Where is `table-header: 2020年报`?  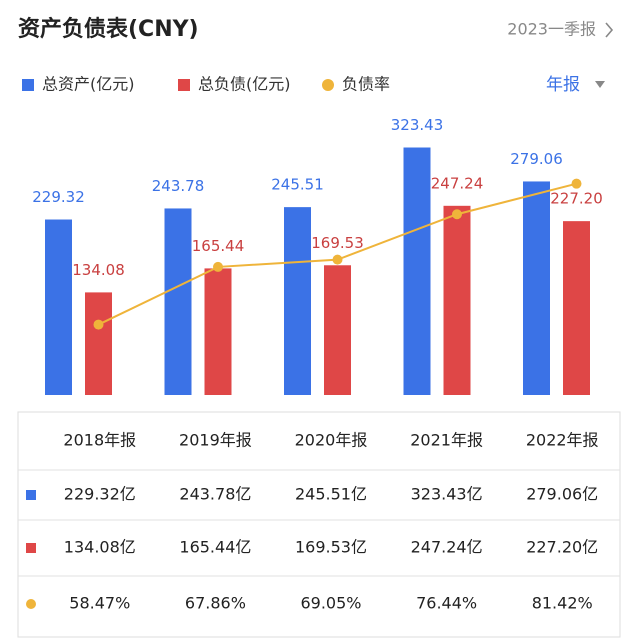 table-header: 2020年报 is located at coordinates (331, 440).